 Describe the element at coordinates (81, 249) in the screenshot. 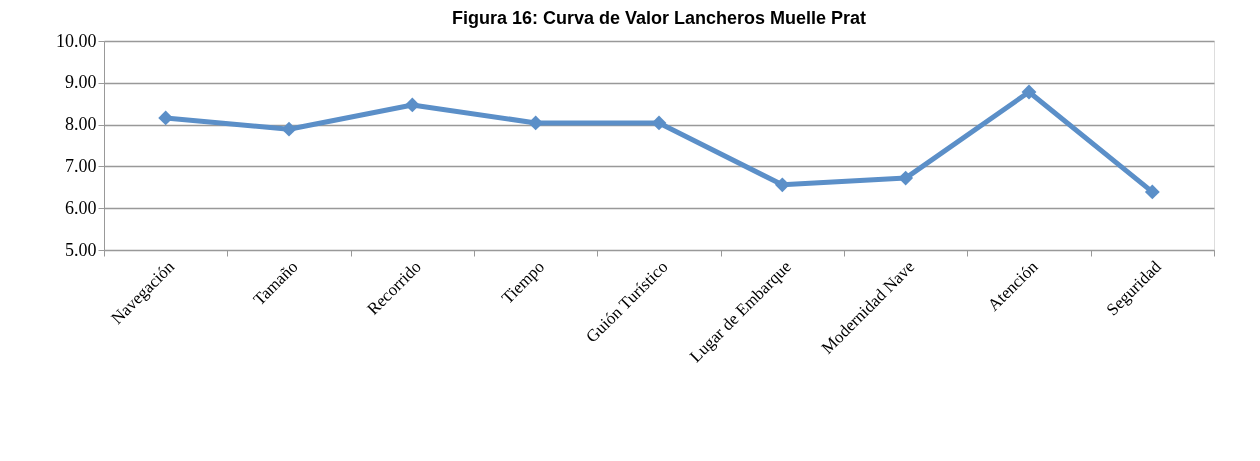

I see `y-tick-label: 5.00` at that location.